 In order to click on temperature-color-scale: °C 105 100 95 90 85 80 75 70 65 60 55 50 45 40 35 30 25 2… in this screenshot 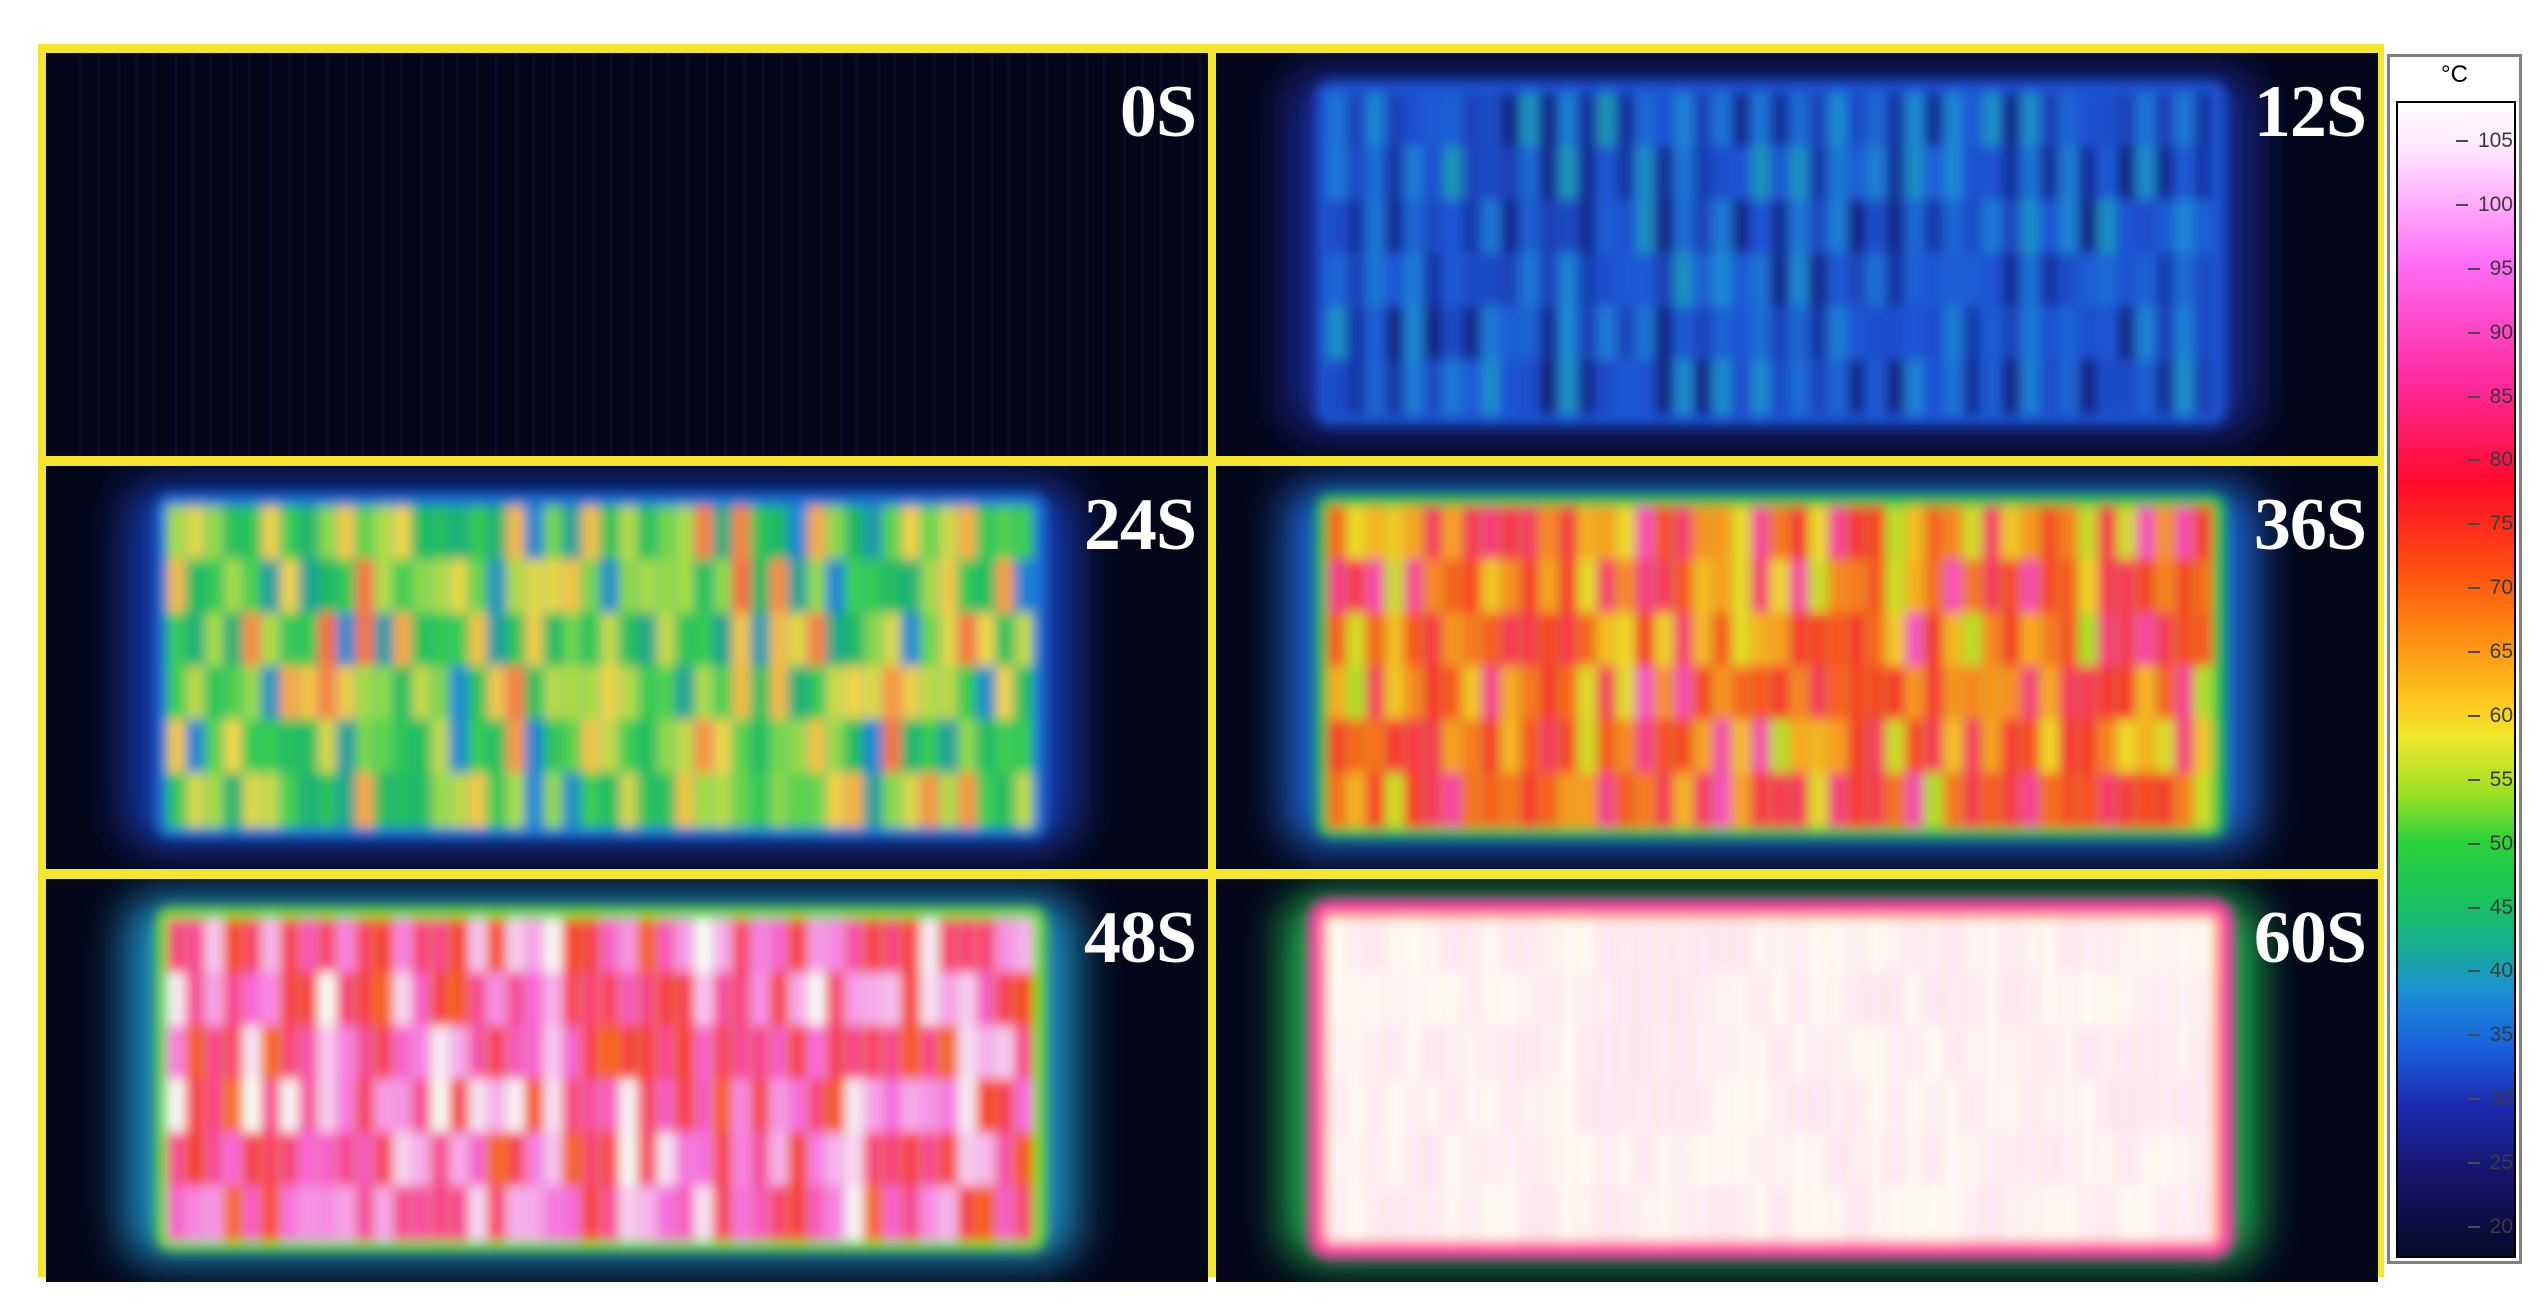, I will do `click(2454, 659)`.